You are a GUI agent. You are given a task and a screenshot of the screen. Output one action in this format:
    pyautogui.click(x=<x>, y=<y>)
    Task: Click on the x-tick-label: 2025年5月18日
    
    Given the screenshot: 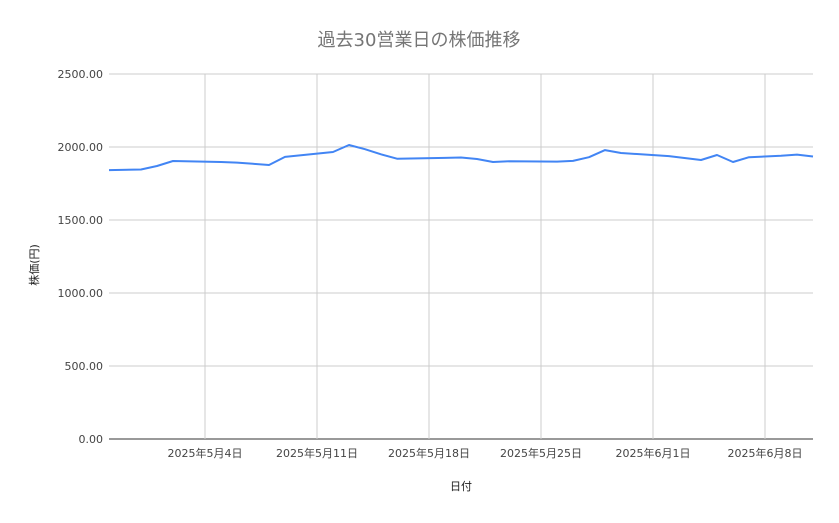 What is the action you would take?
    pyautogui.click(x=429, y=453)
    